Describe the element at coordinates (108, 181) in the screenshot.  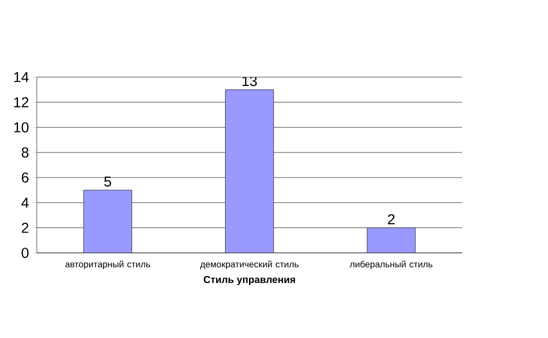
I see `data-label: 5` at that location.